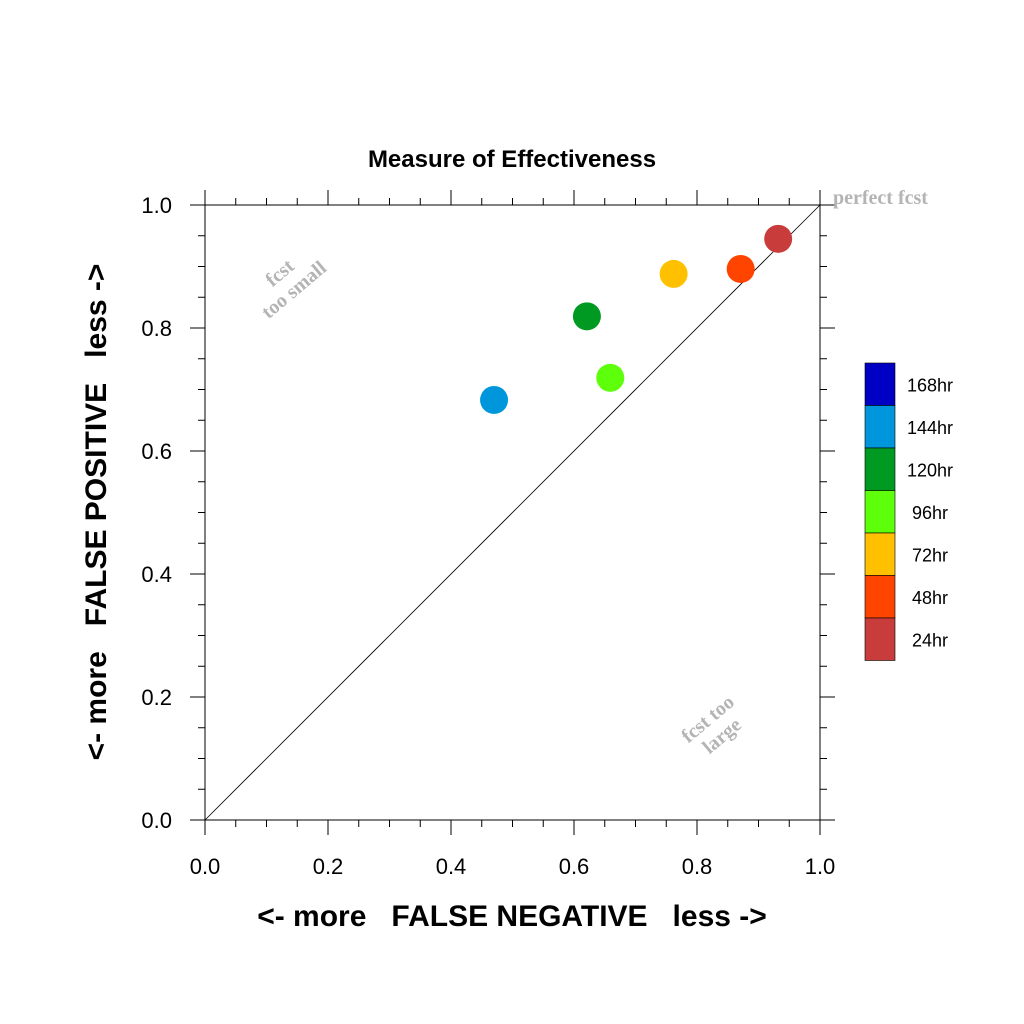  What do you see at coordinates (880, 639) in the screenshot?
I see `legend-swatch-24hr` at bounding box center [880, 639].